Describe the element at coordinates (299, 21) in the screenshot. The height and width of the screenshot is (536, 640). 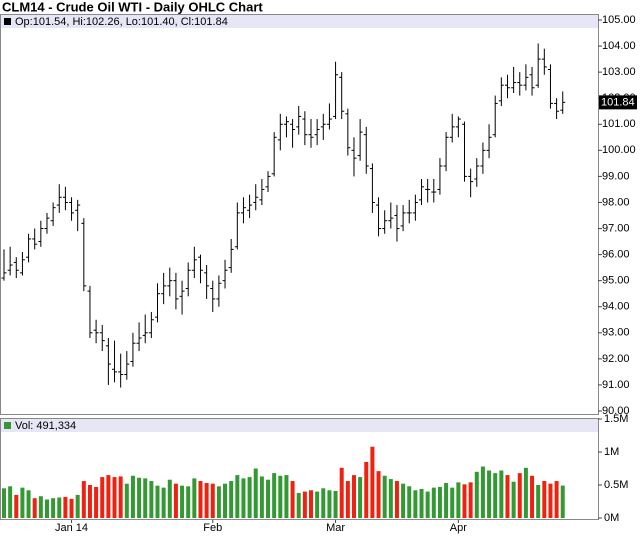
I see `price-header` at that location.